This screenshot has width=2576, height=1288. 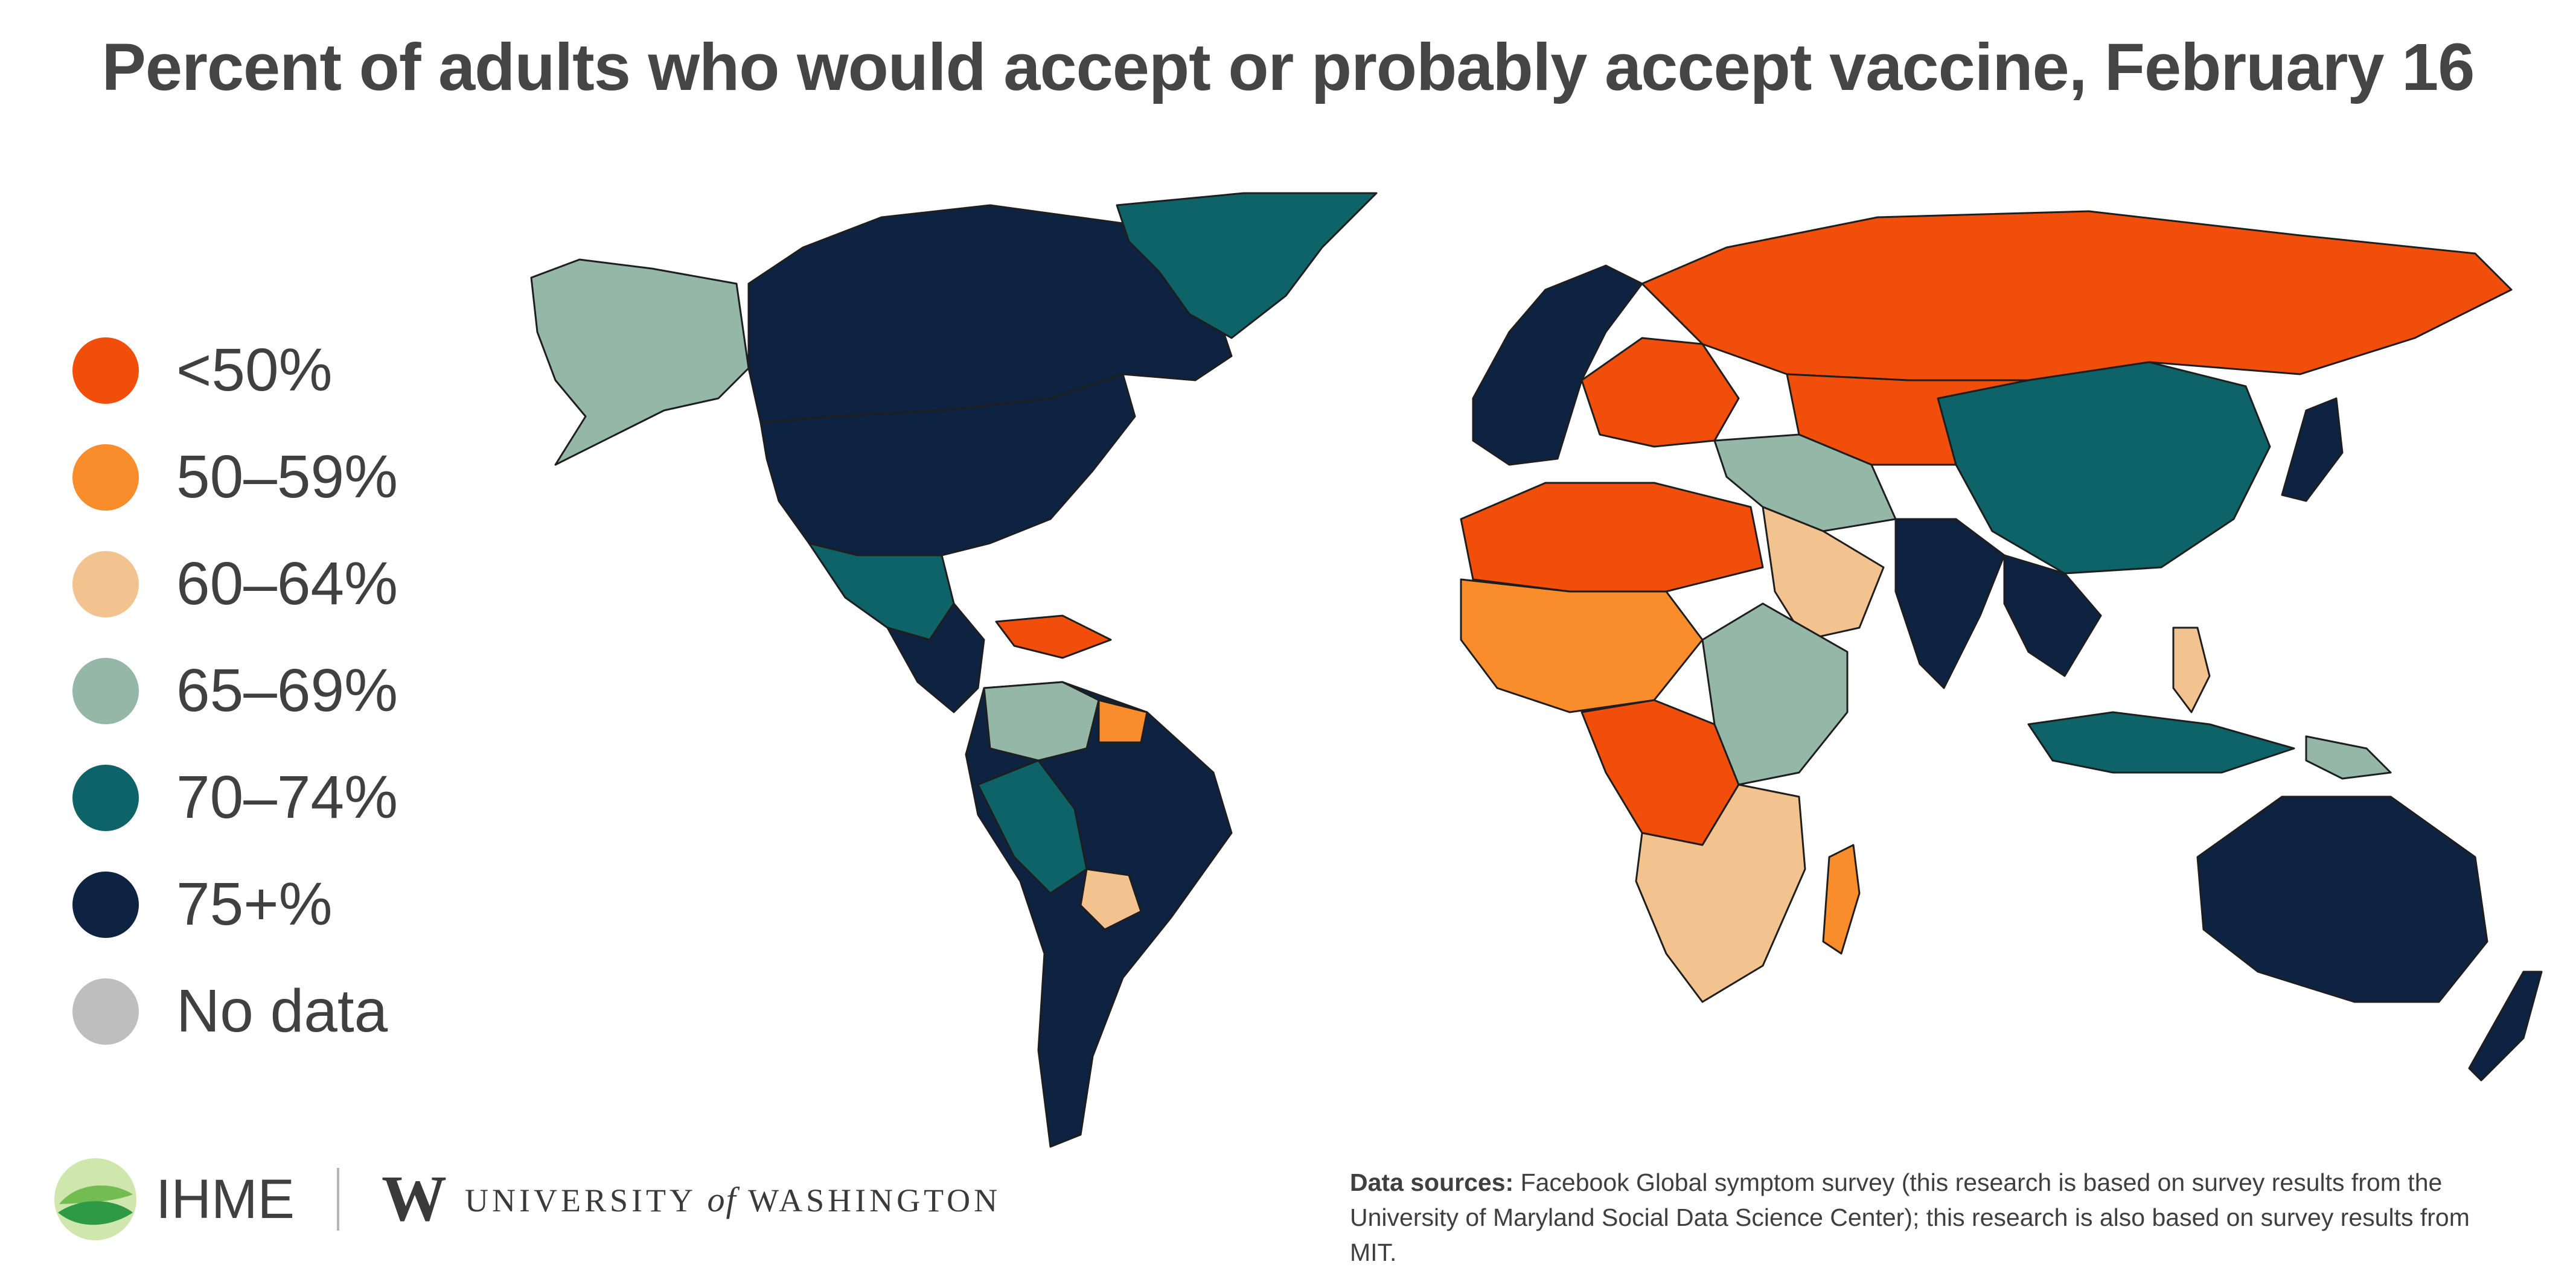 I want to click on legend-item: No data, so click(x=235, y=1011).